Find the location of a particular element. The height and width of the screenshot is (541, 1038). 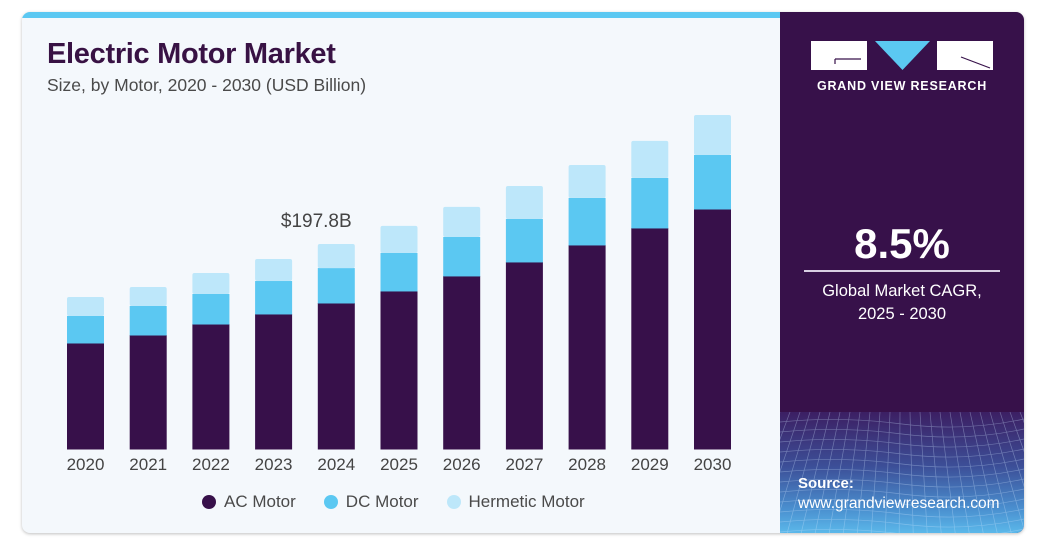

legend-label: AC Motor is located at coordinates (260, 501).